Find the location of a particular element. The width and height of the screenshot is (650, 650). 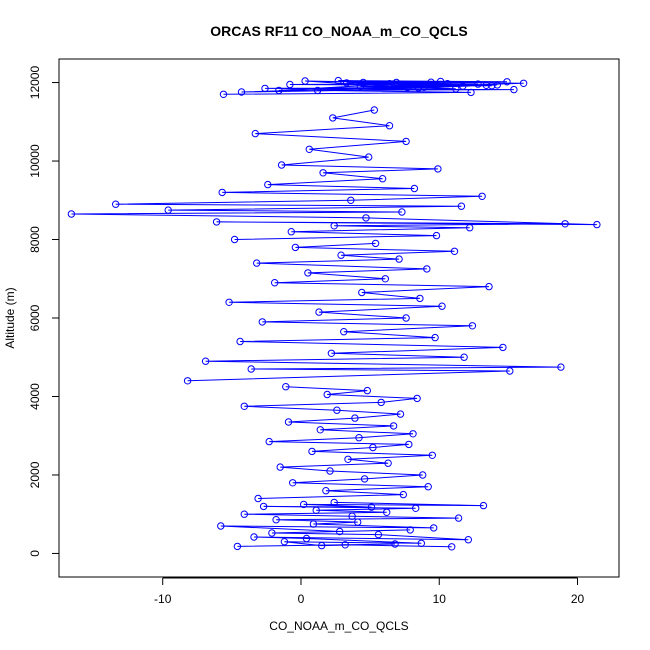

y-tick-label: 4000 is located at coordinates (35, 396).